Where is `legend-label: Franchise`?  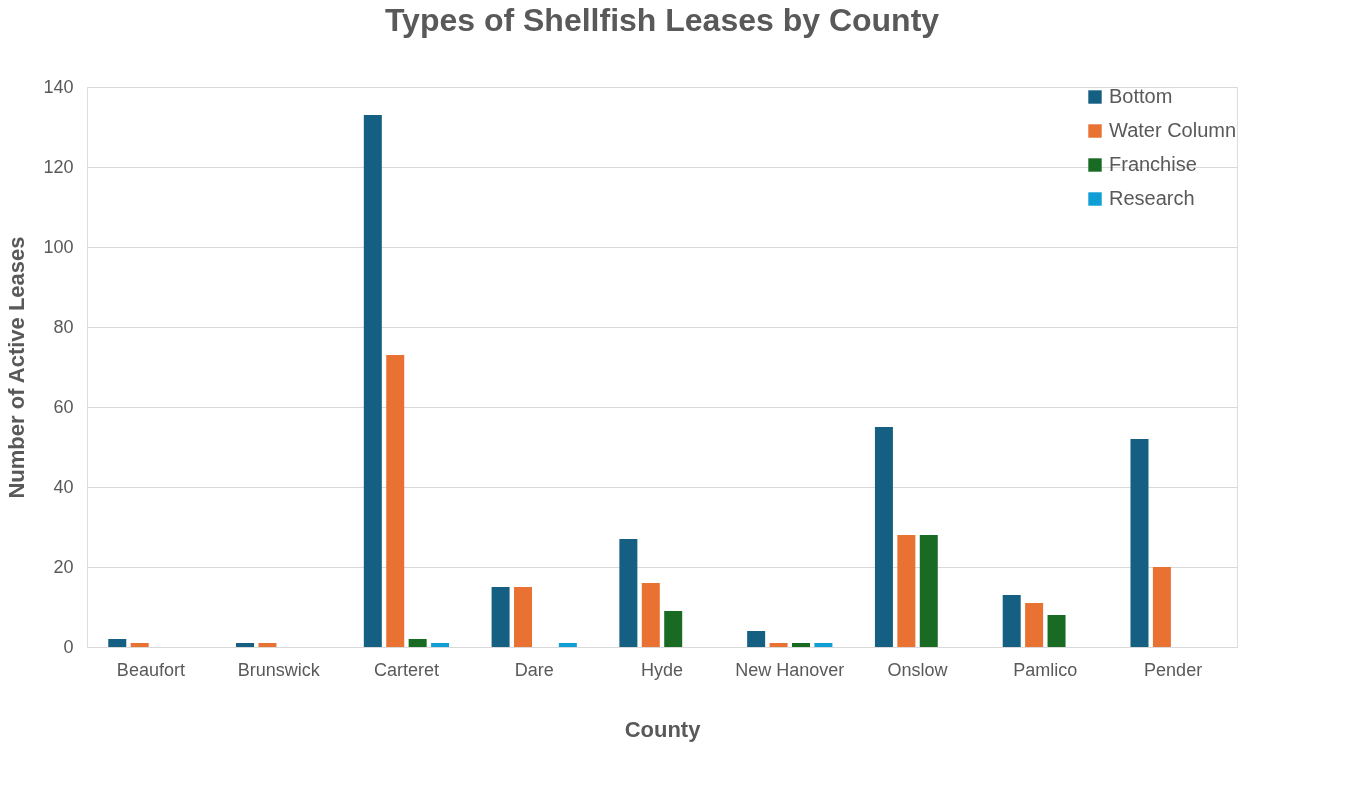 legend-label: Franchise is located at coordinates (1153, 164).